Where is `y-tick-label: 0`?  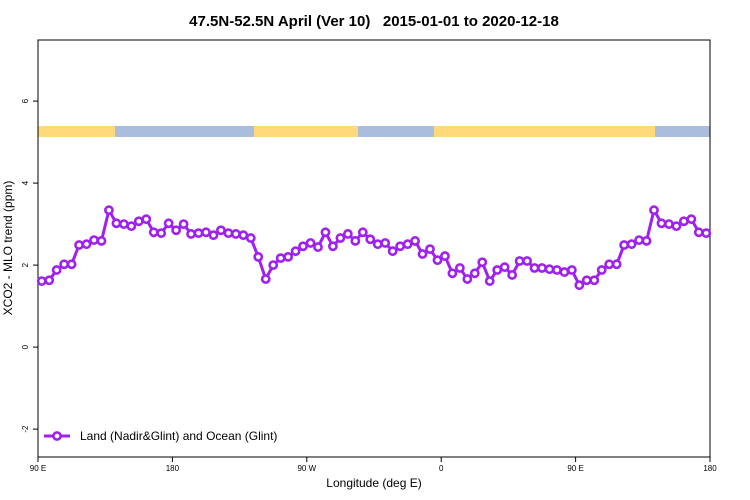 y-tick-label: 0 is located at coordinates (25, 346).